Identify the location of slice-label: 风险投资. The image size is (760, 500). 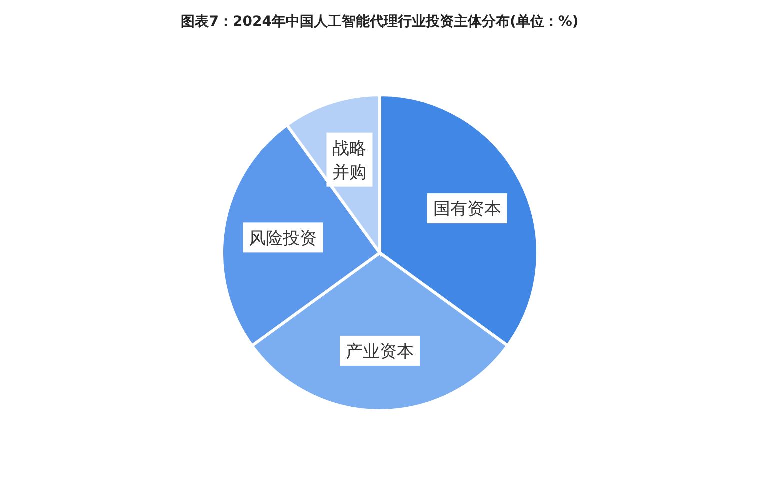
(283, 238).